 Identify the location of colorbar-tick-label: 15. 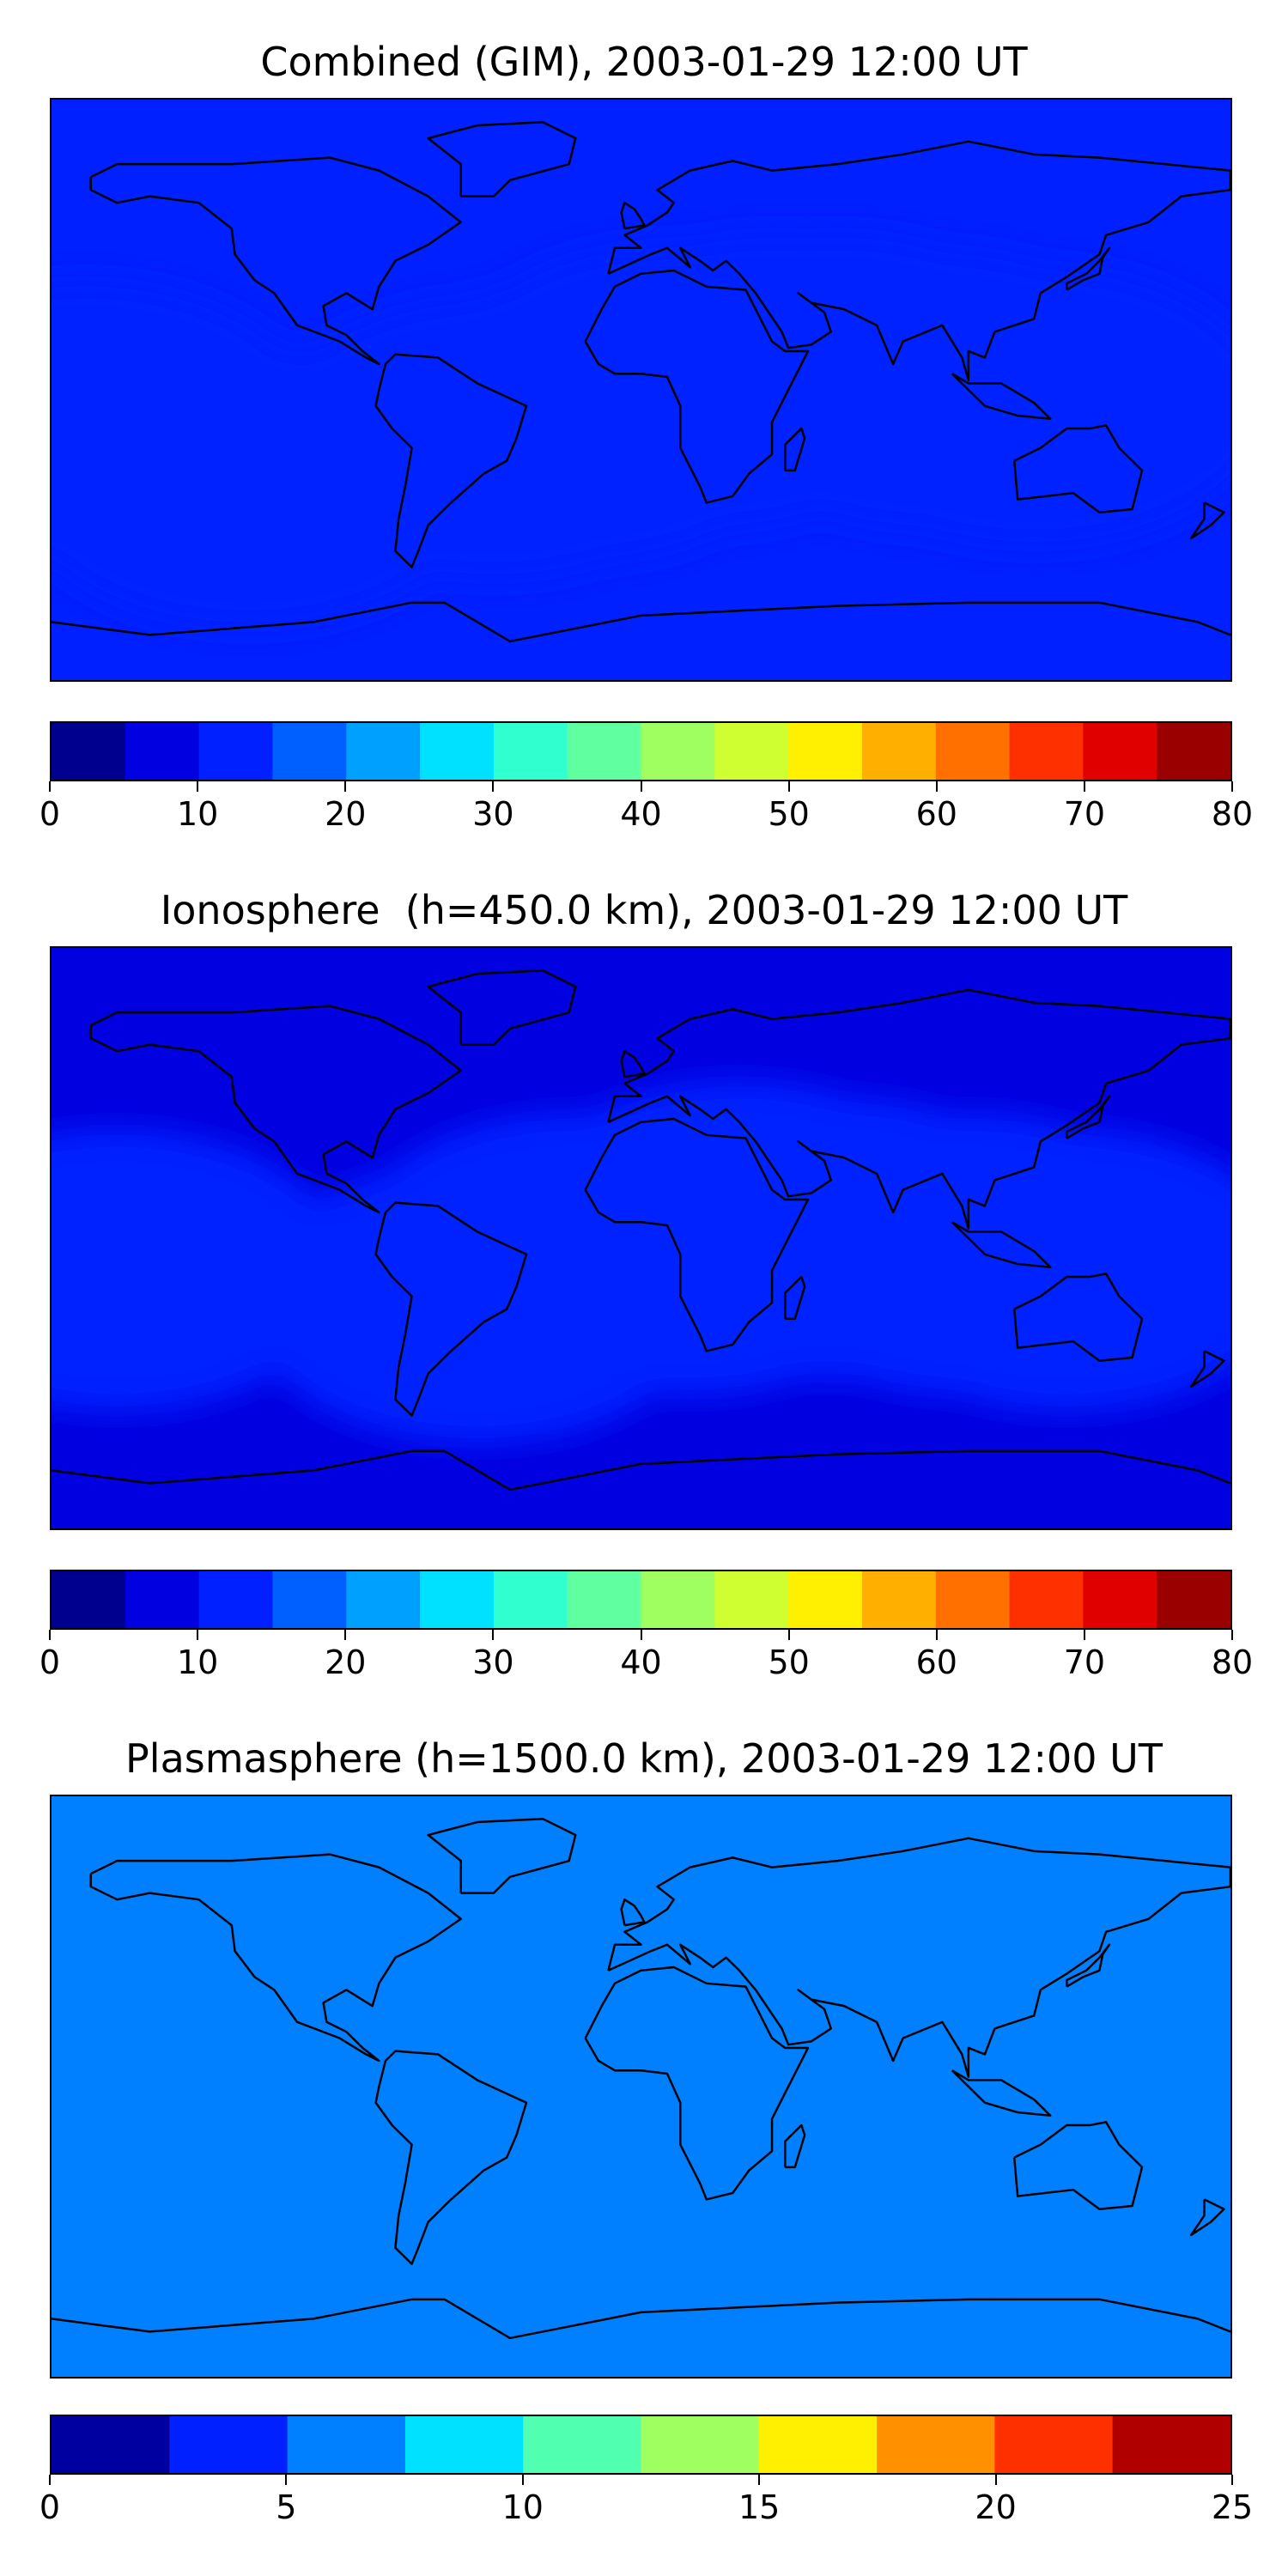
(759, 2507).